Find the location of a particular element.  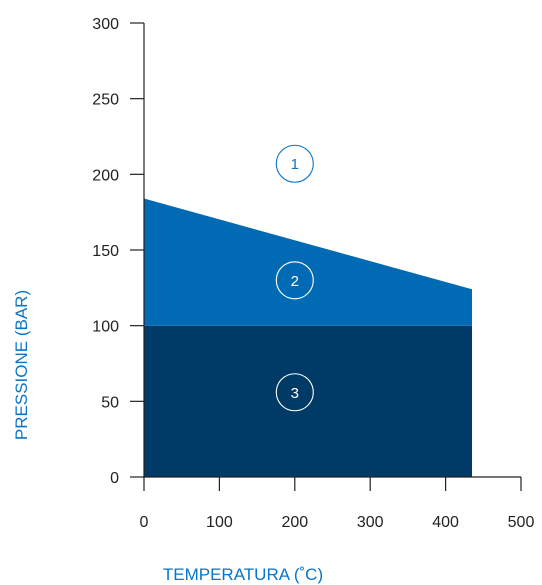

region-2-circle is located at coordinates (294, 280).